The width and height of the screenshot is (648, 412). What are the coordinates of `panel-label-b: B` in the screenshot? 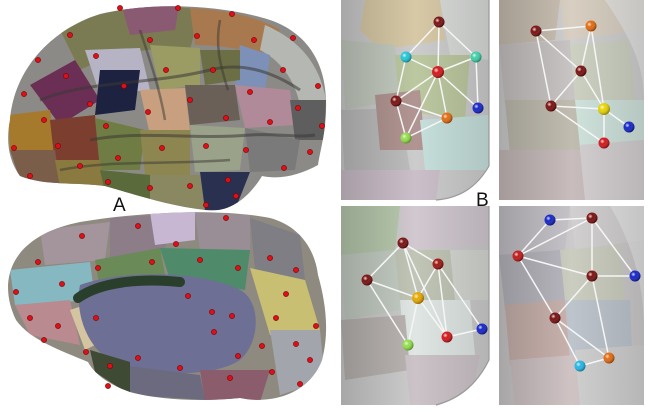 It's located at (482, 200).